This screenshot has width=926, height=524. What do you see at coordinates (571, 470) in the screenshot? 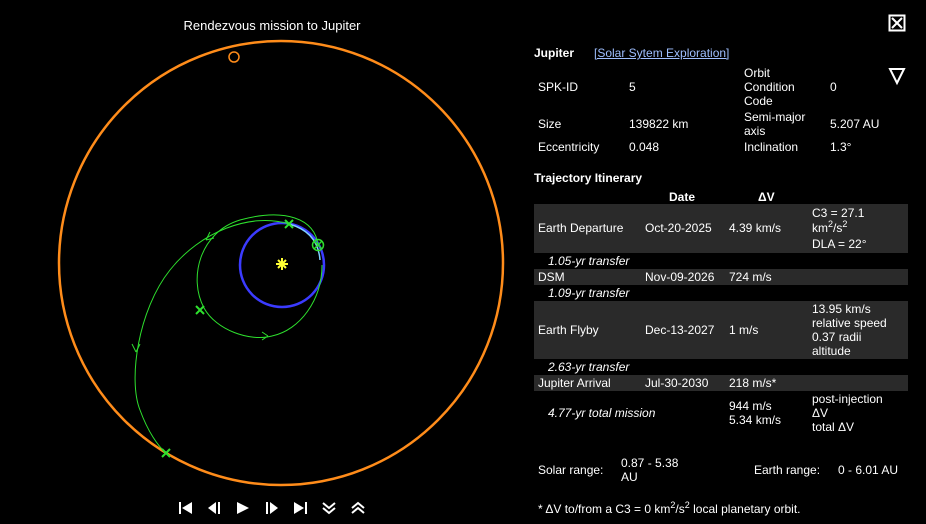
I see `solar-range-label: Solar range:` at bounding box center [571, 470].